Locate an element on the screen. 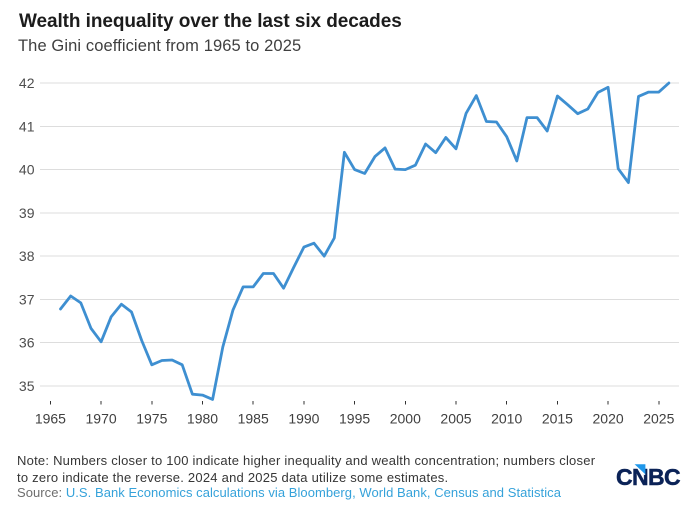 This screenshot has height=509, width=687. svg-text: 2005 is located at coordinates (455, 419).